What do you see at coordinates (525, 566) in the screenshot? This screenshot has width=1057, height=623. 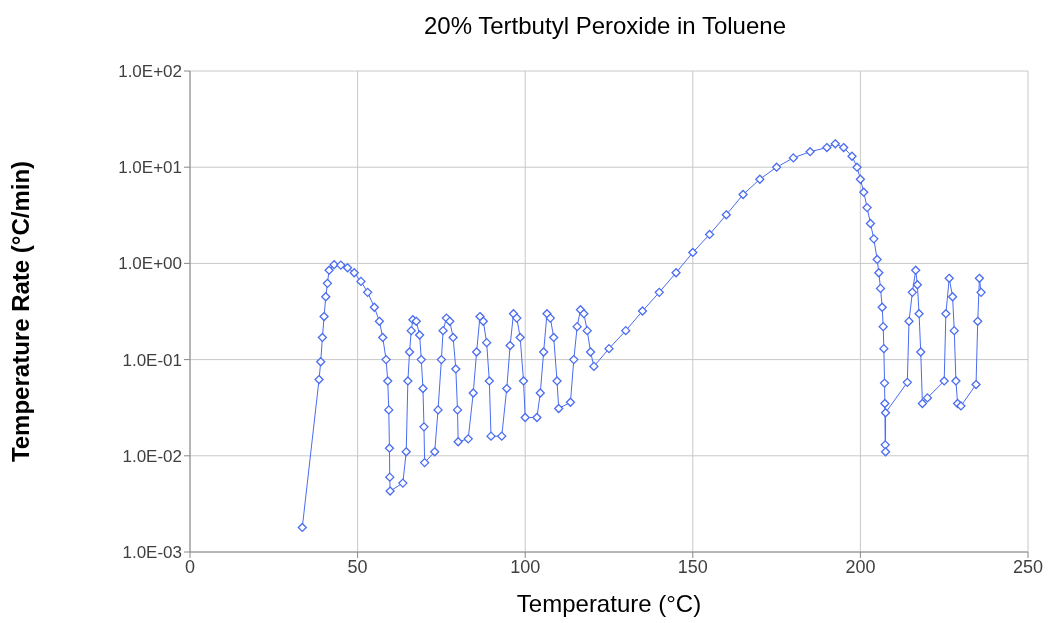 I see `x-tick-label: 100` at bounding box center [525, 566].